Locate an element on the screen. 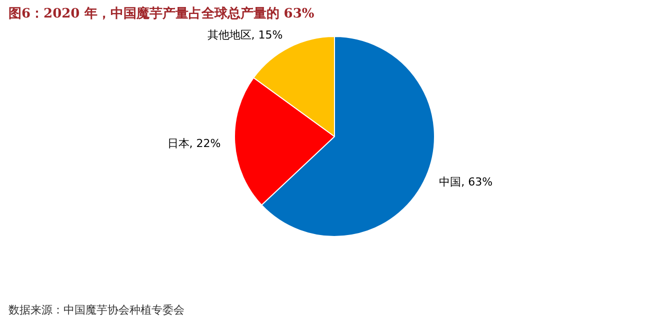 The image size is (658, 324). slice-label: 日本, 22% is located at coordinates (194, 143).